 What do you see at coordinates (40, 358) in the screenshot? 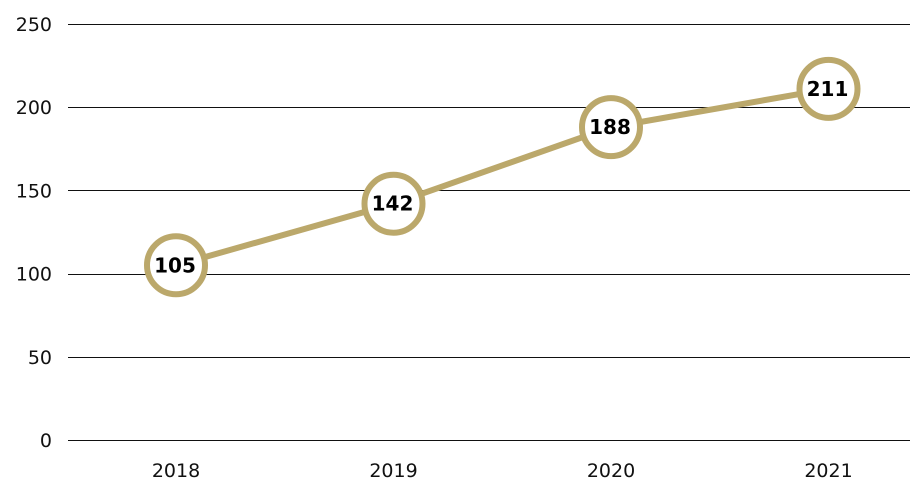
I see `y-tick-label: 50` at bounding box center [40, 358].